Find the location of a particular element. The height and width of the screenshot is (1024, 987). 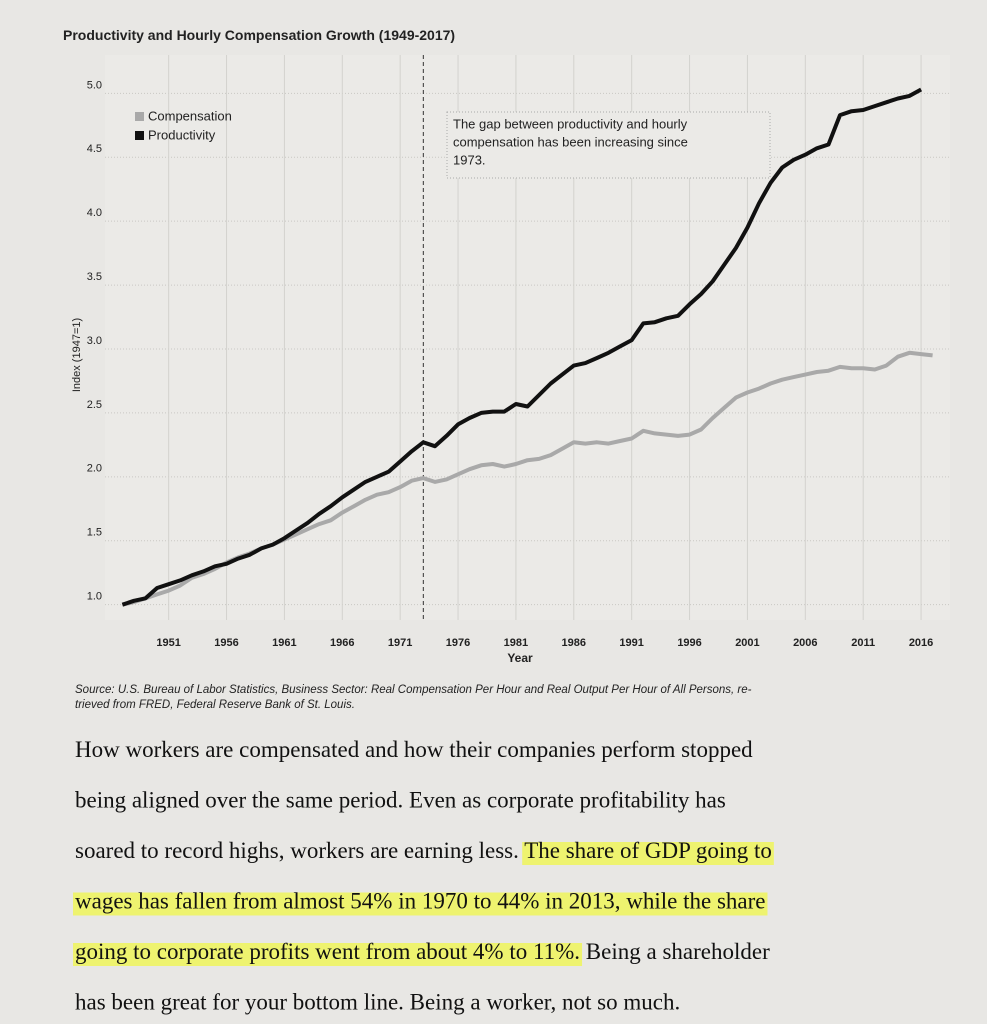

x-tick-label: 1991 is located at coordinates (631, 643).